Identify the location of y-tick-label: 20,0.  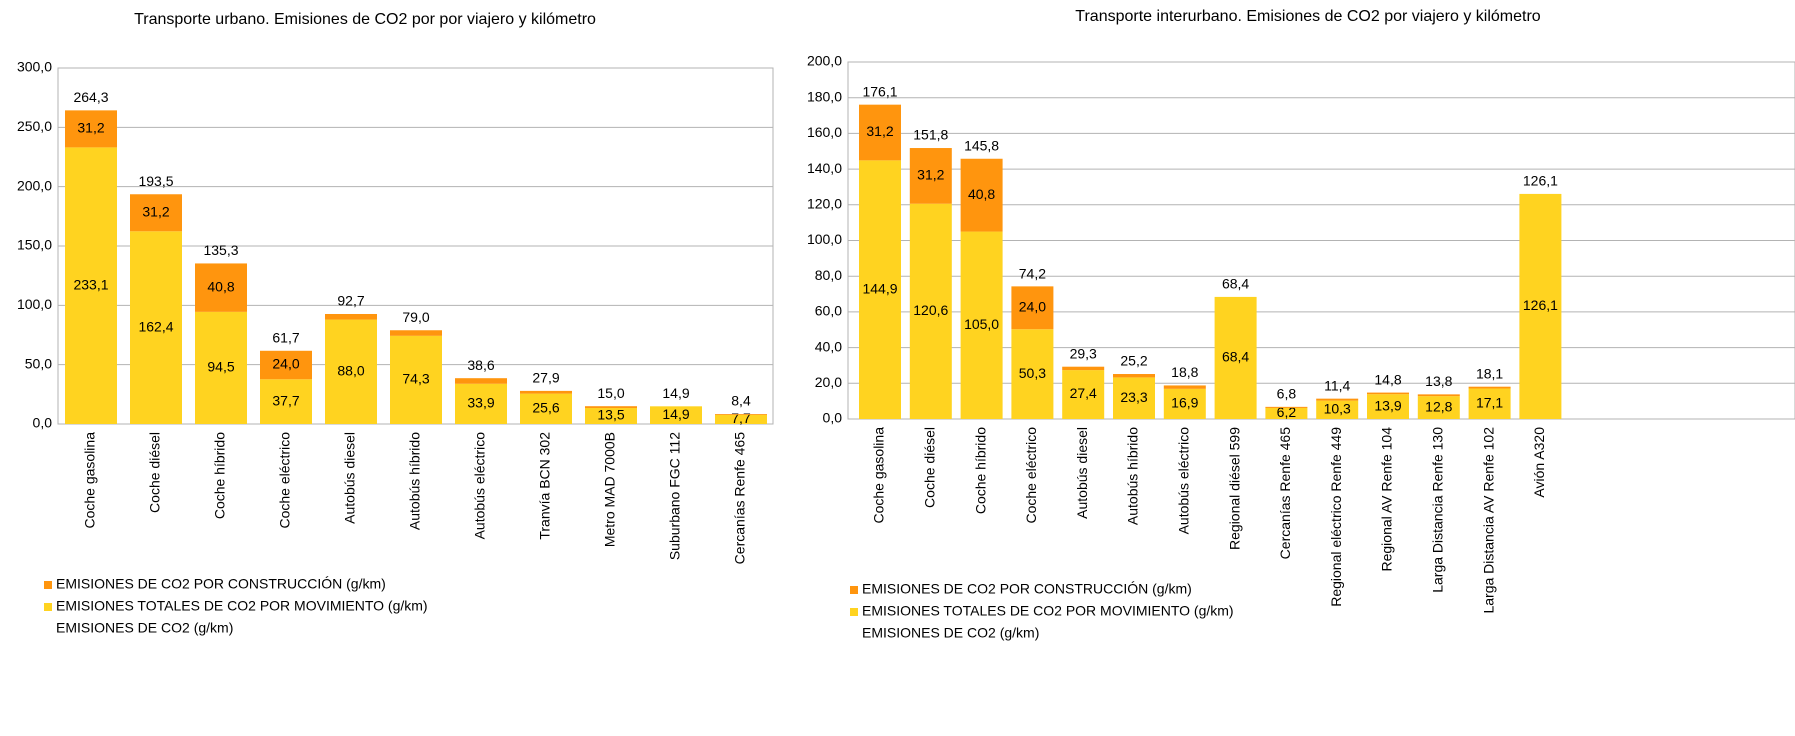
(828, 382).